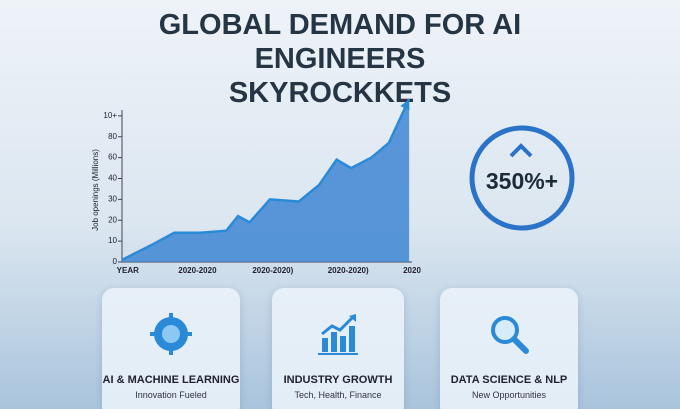 The image size is (680, 409). I want to click on y-tick-label: 80, so click(112, 136).